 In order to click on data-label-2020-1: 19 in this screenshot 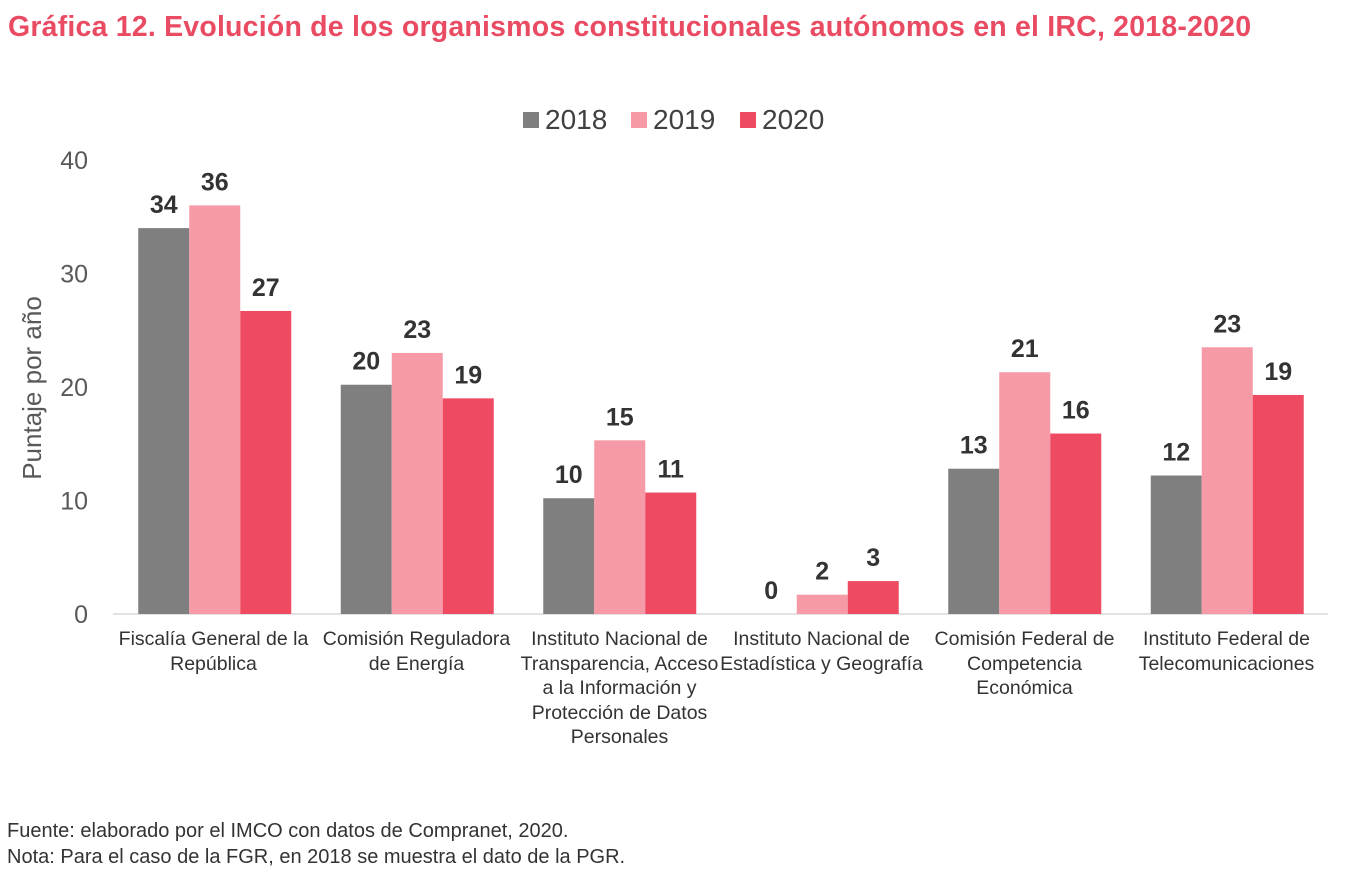, I will do `click(468, 375)`.